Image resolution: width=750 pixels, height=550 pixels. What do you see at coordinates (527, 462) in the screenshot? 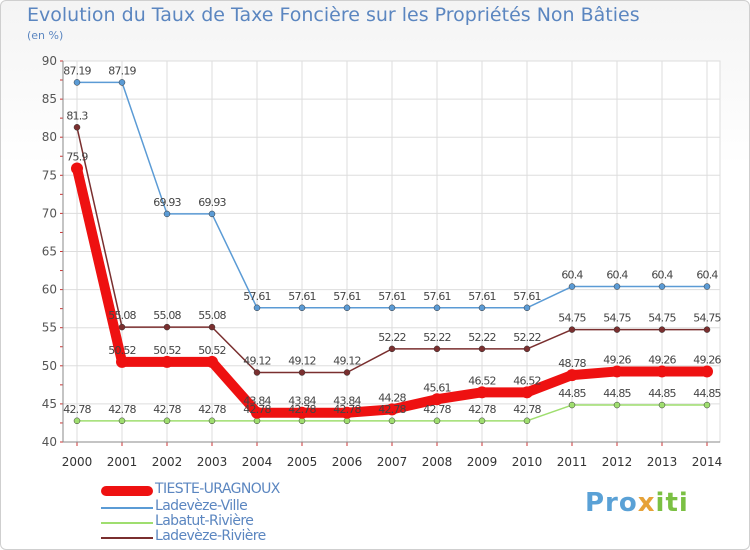
I see `x-tick-label: 2010` at bounding box center [527, 462].